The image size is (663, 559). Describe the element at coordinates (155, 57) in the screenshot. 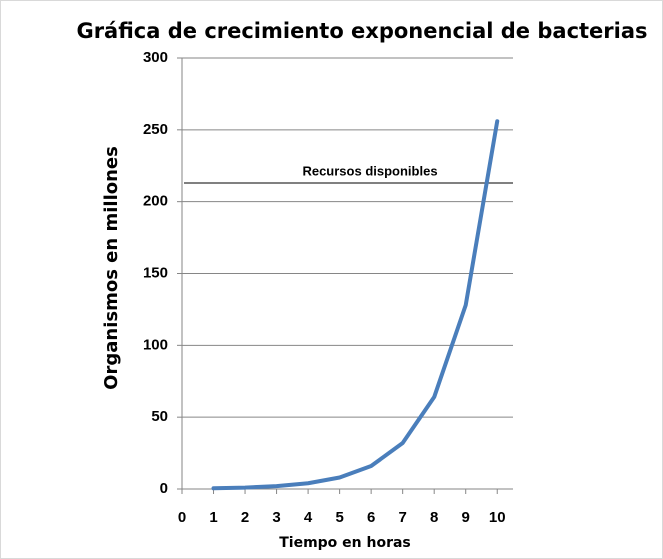

I see `y-tick-label: 300` at that location.